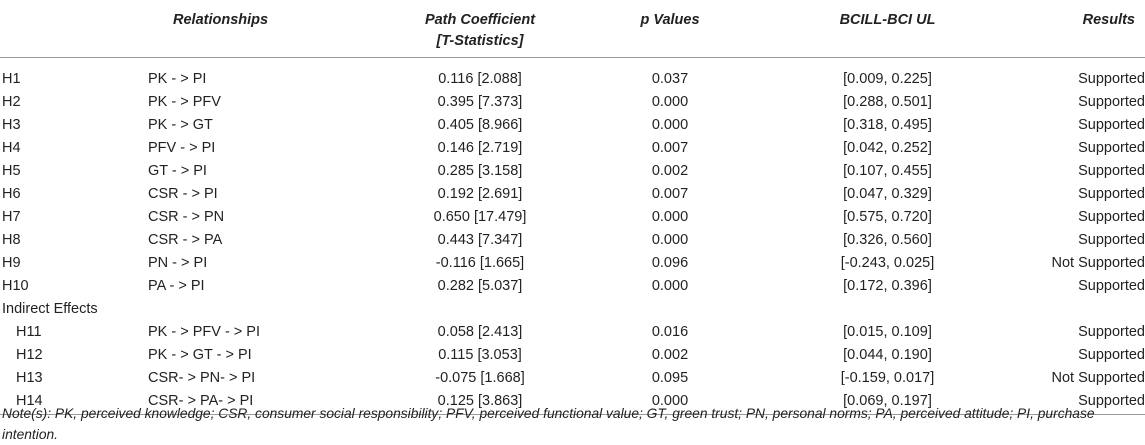 The width and height of the screenshot is (1145, 445). Describe the element at coordinates (670, 378) in the screenshot. I see `cell-p-value: 0.095` at that location.